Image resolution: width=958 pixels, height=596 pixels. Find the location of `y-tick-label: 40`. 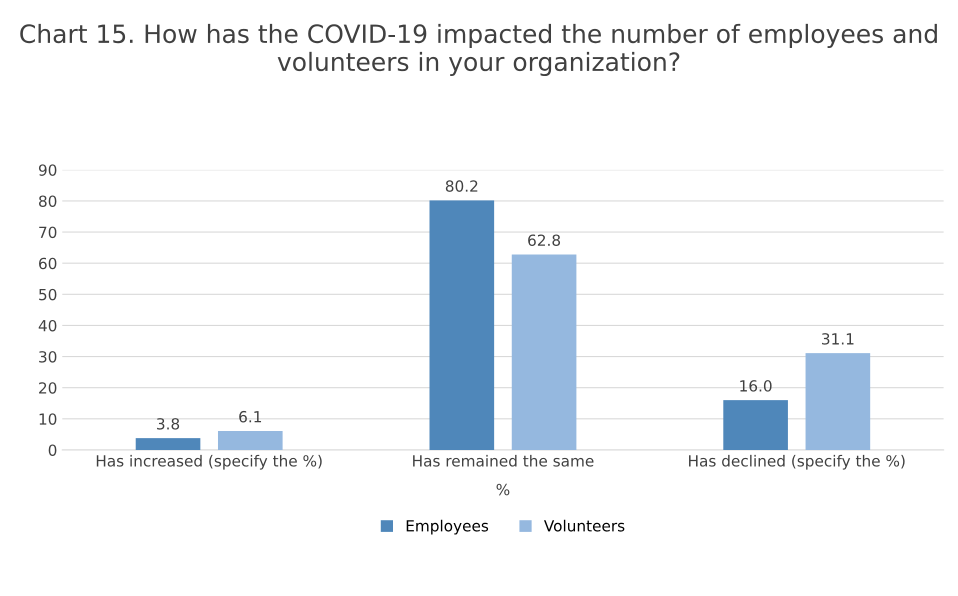

y-tick-label: 40 is located at coordinates (47, 326).